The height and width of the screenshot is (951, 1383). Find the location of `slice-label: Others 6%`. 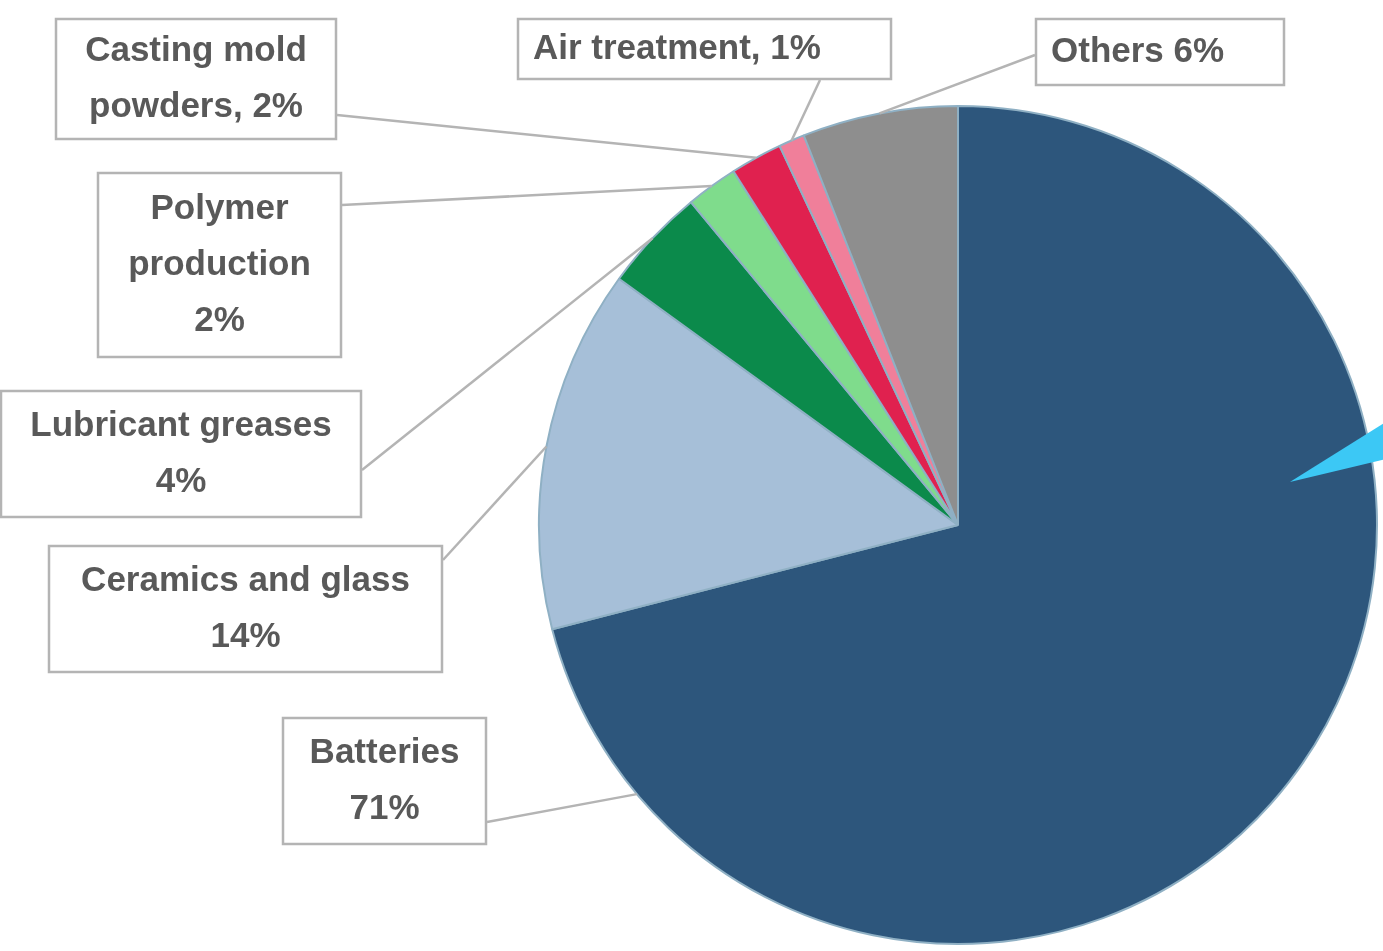

slice-label: Others 6% is located at coordinates (1138, 49).